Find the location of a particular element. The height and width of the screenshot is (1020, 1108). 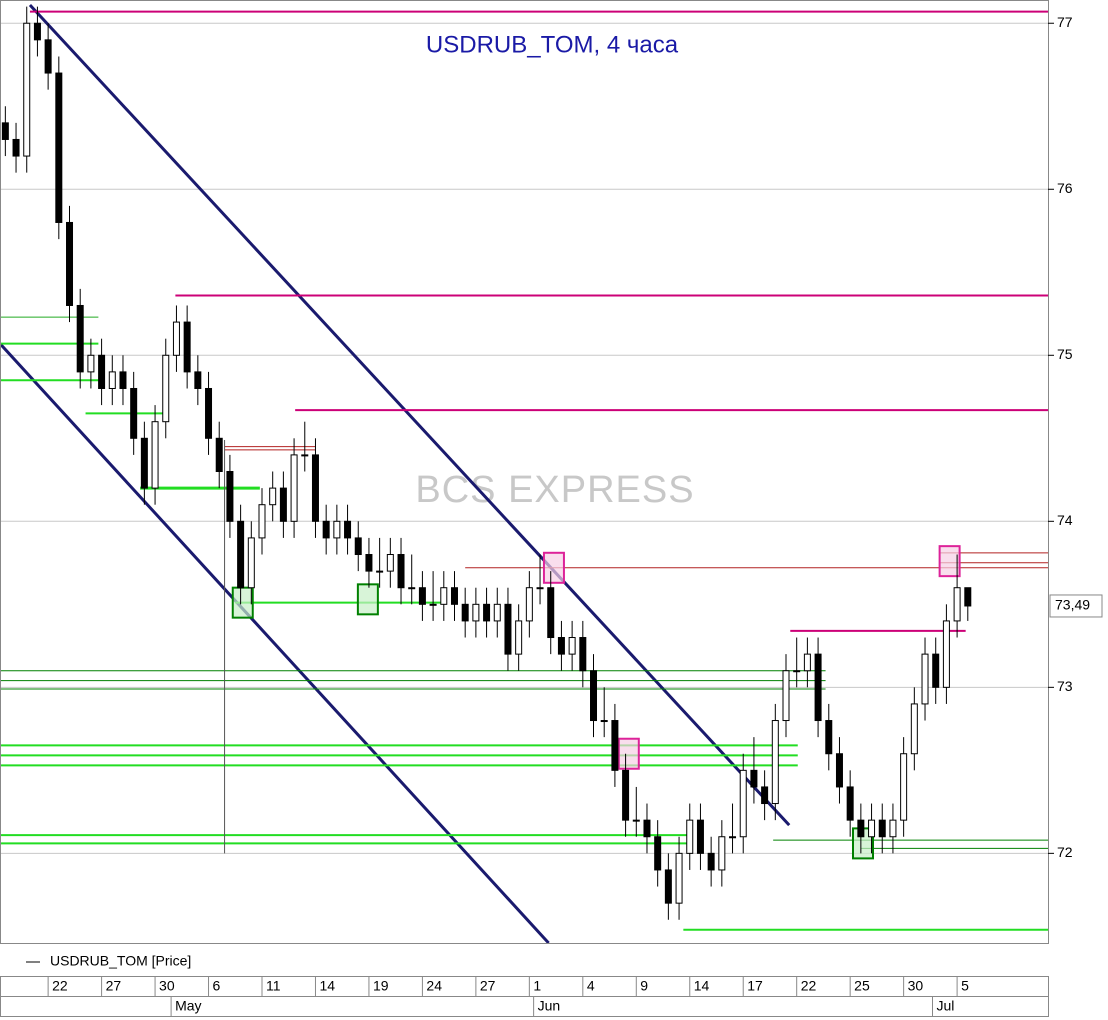

y-tick-label: 72 is located at coordinates (1065, 852).